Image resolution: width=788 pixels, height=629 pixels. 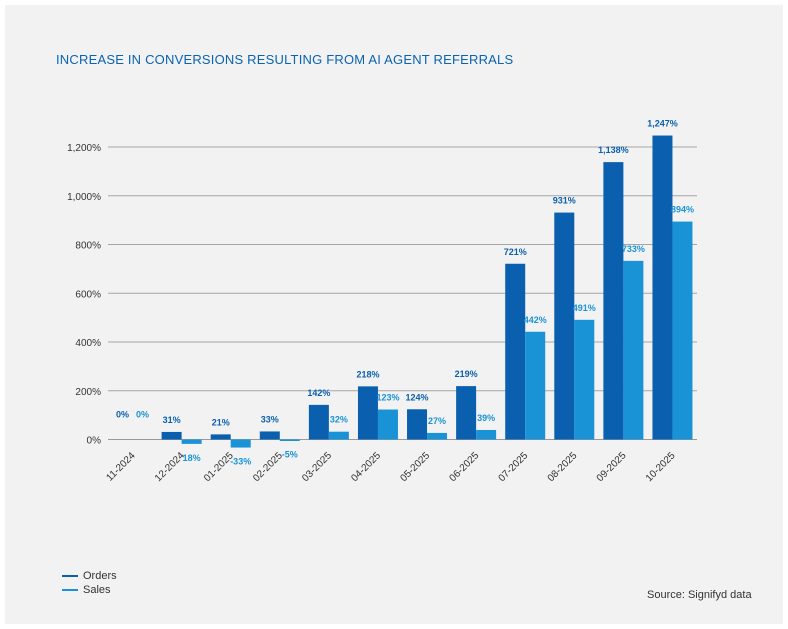 What do you see at coordinates (662, 124) in the screenshot?
I see `data-label: 1,247%` at bounding box center [662, 124].